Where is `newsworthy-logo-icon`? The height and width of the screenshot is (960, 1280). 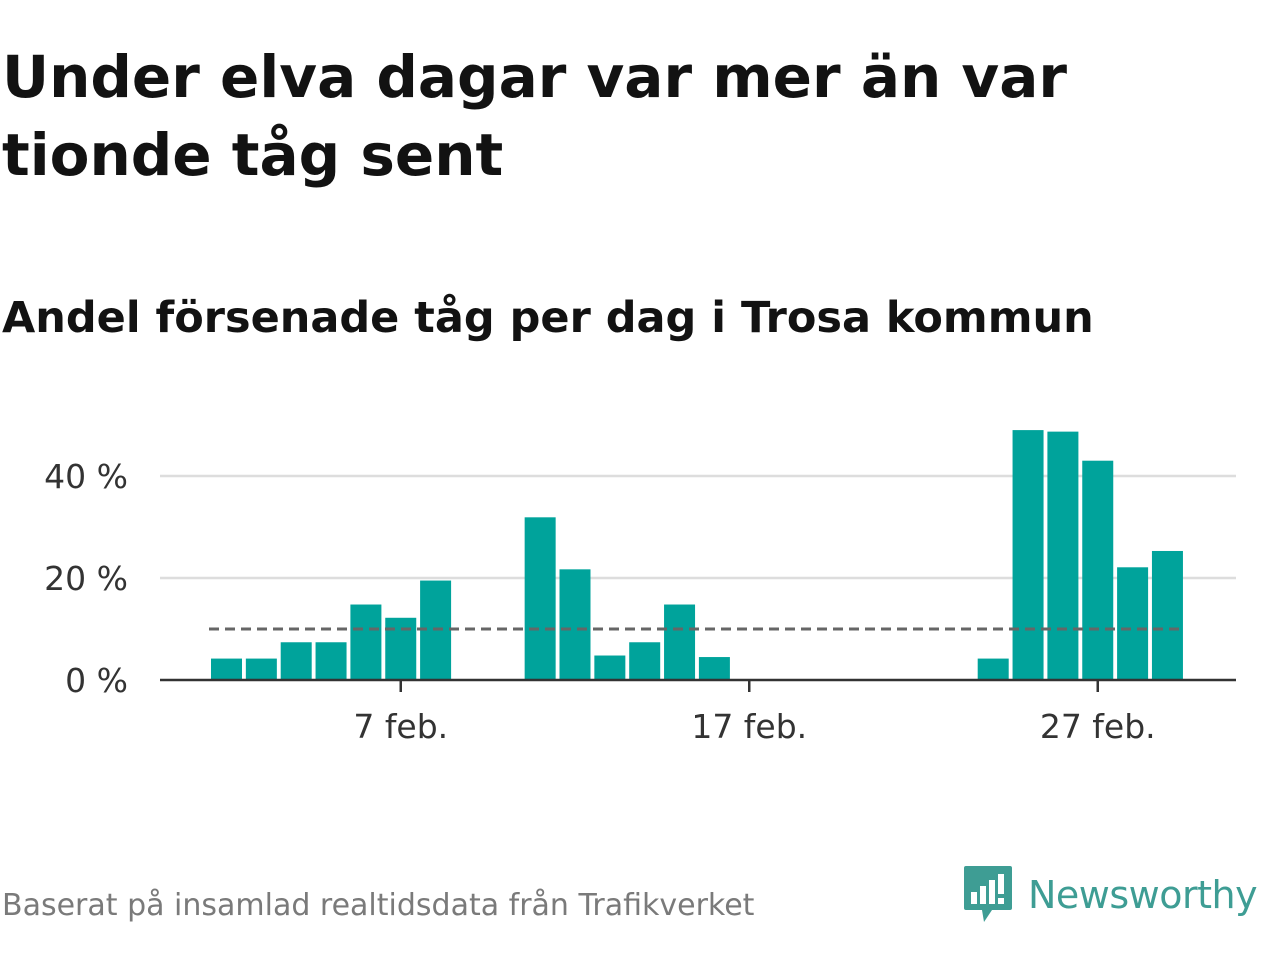 newsworthy-logo-icon is located at coordinates (988, 894).